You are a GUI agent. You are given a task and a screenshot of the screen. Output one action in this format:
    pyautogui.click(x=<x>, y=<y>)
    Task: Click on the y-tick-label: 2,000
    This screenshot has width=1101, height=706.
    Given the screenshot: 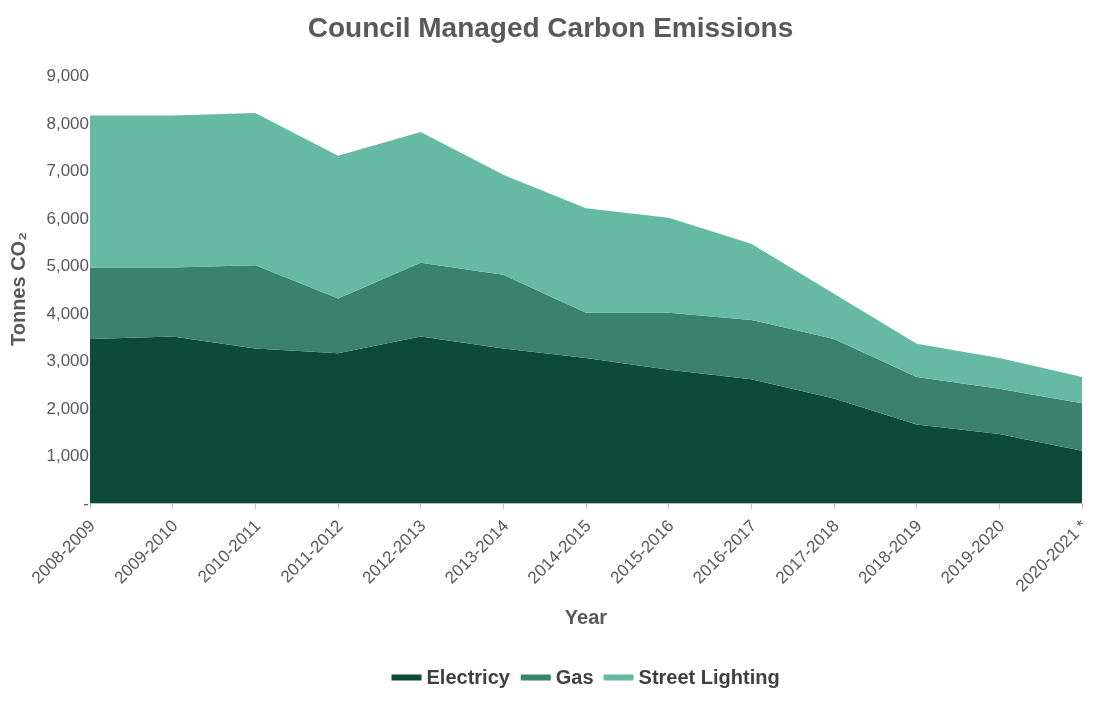 What is the action you would take?
    pyautogui.click(x=67, y=408)
    